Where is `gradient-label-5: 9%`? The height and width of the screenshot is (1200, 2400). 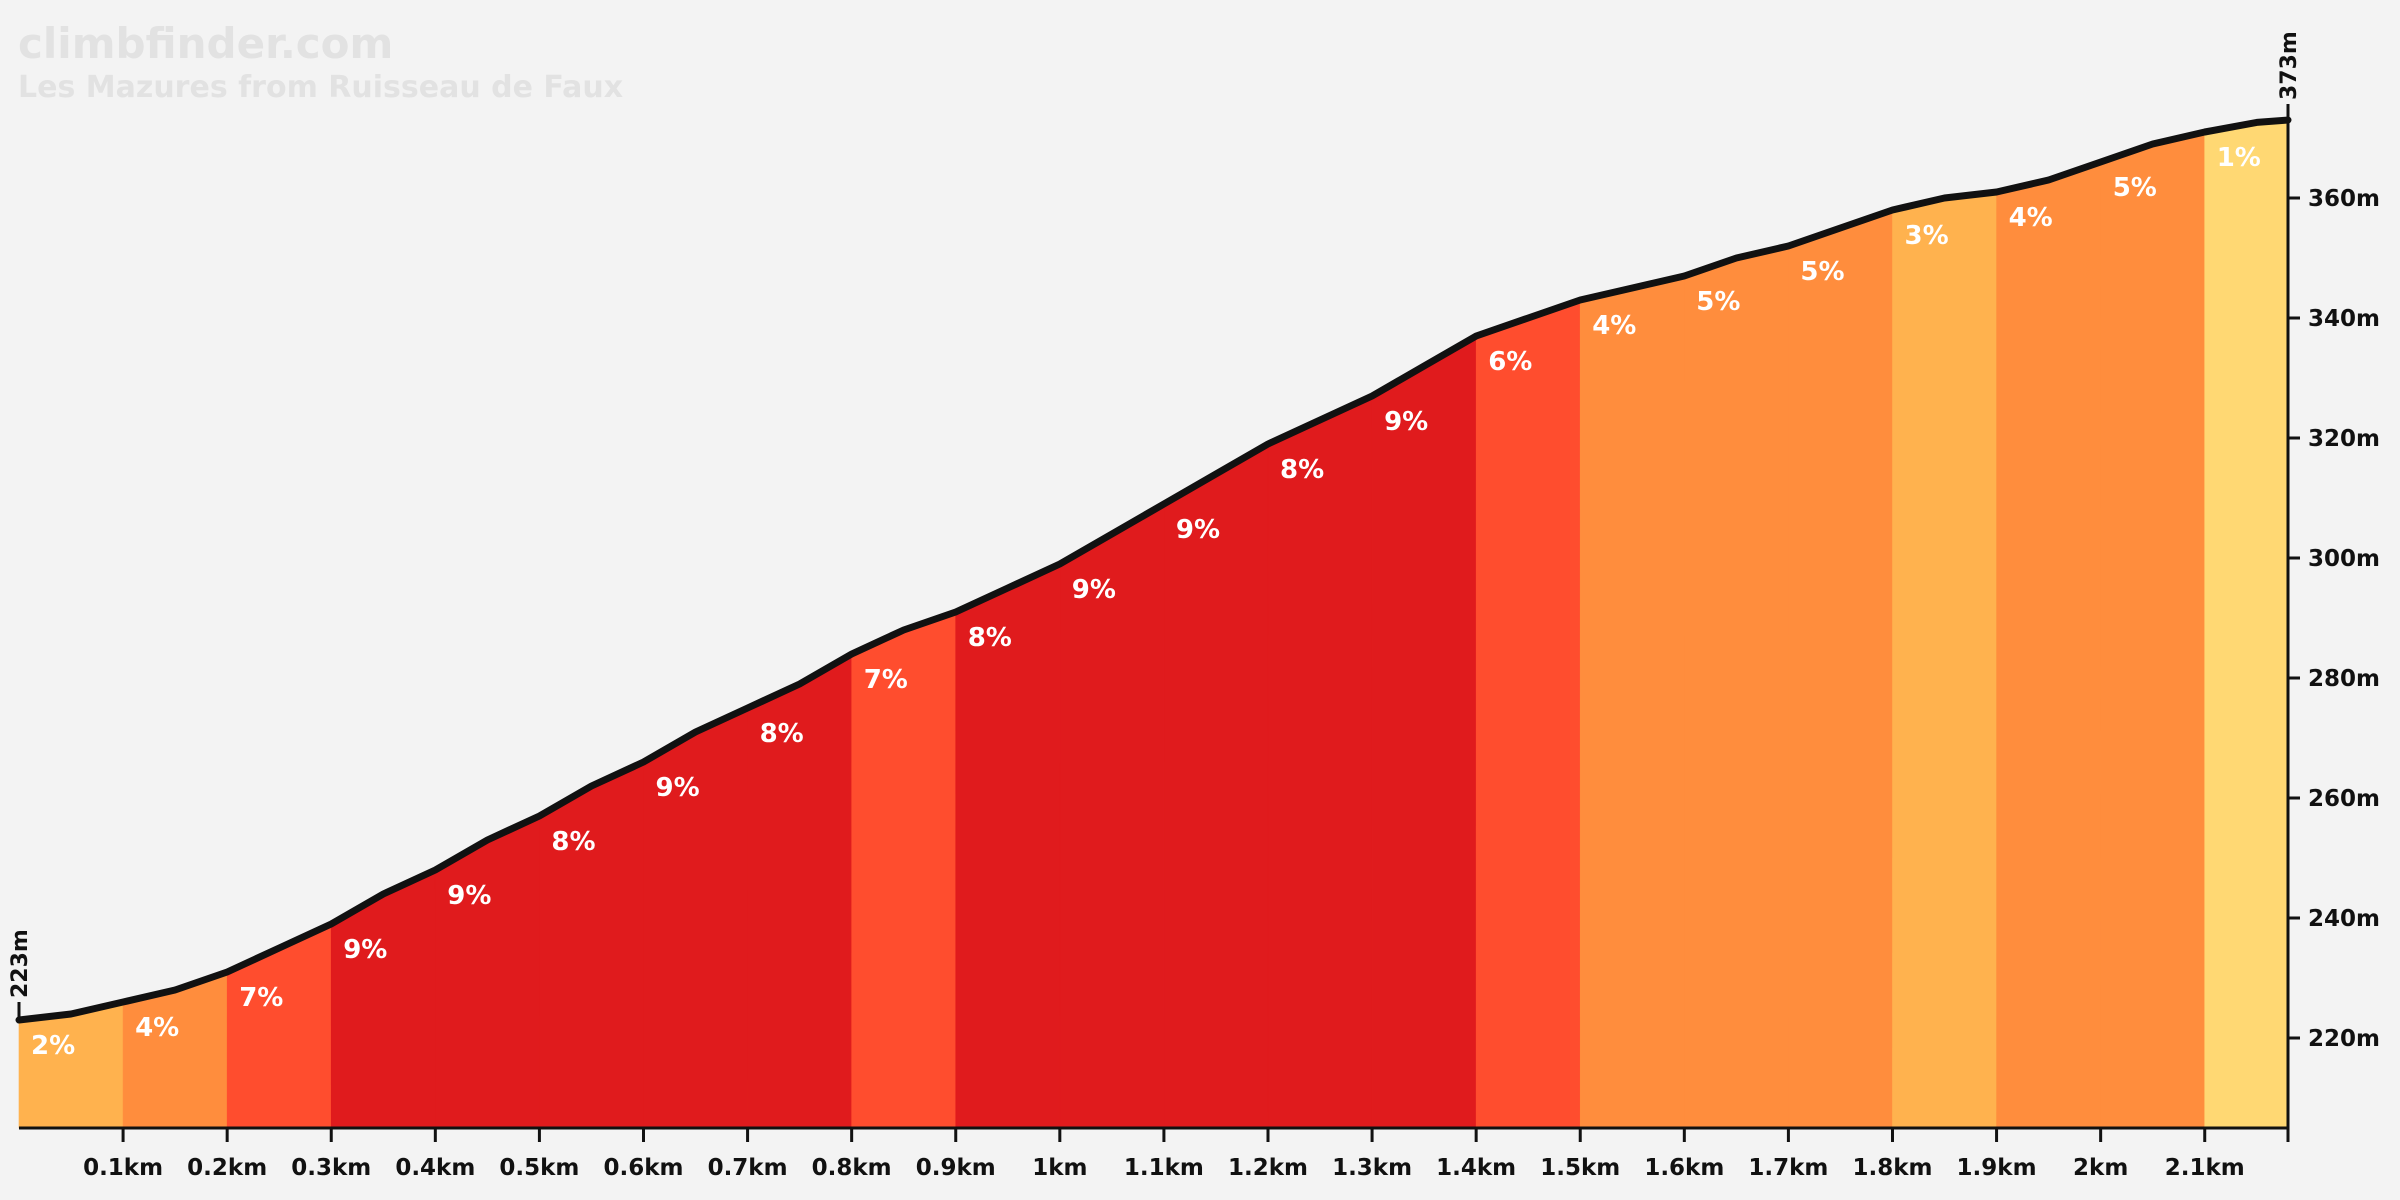
gradient-label-5: 9% is located at coordinates (469, 896).